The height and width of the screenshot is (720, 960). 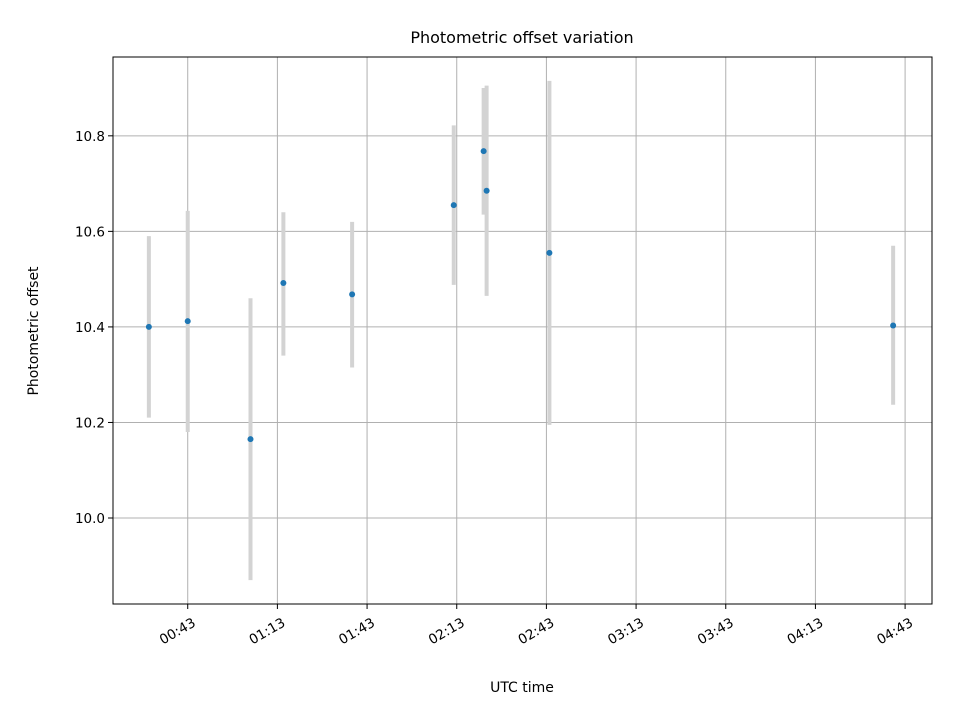 What do you see at coordinates (90, 137) in the screenshot?
I see `y-tick-label: 10.8` at bounding box center [90, 137].